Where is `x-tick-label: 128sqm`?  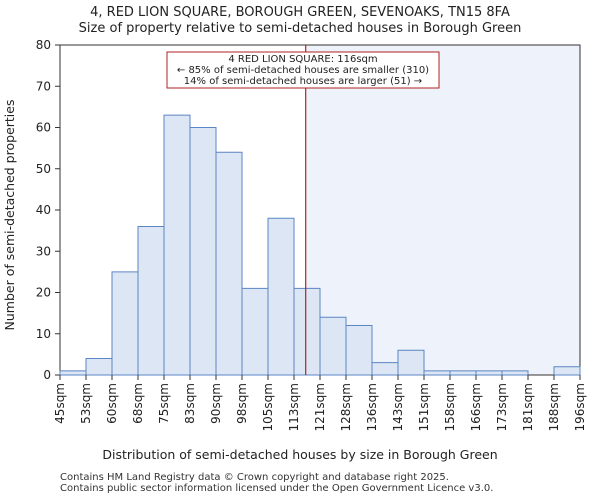 x-tick-label: 128sqm is located at coordinates (346, 407).